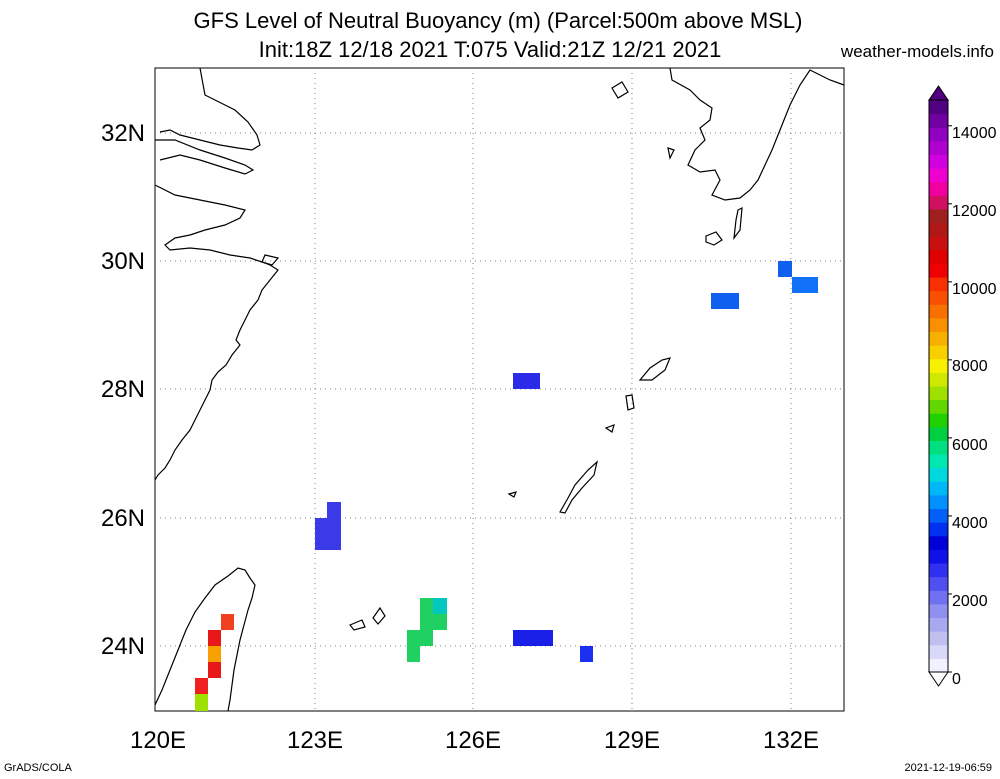 The width and height of the screenshot is (1000, 779). Describe the element at coordinates (671, 153) in the screenshot. I see `coast-koshiki` at that location.